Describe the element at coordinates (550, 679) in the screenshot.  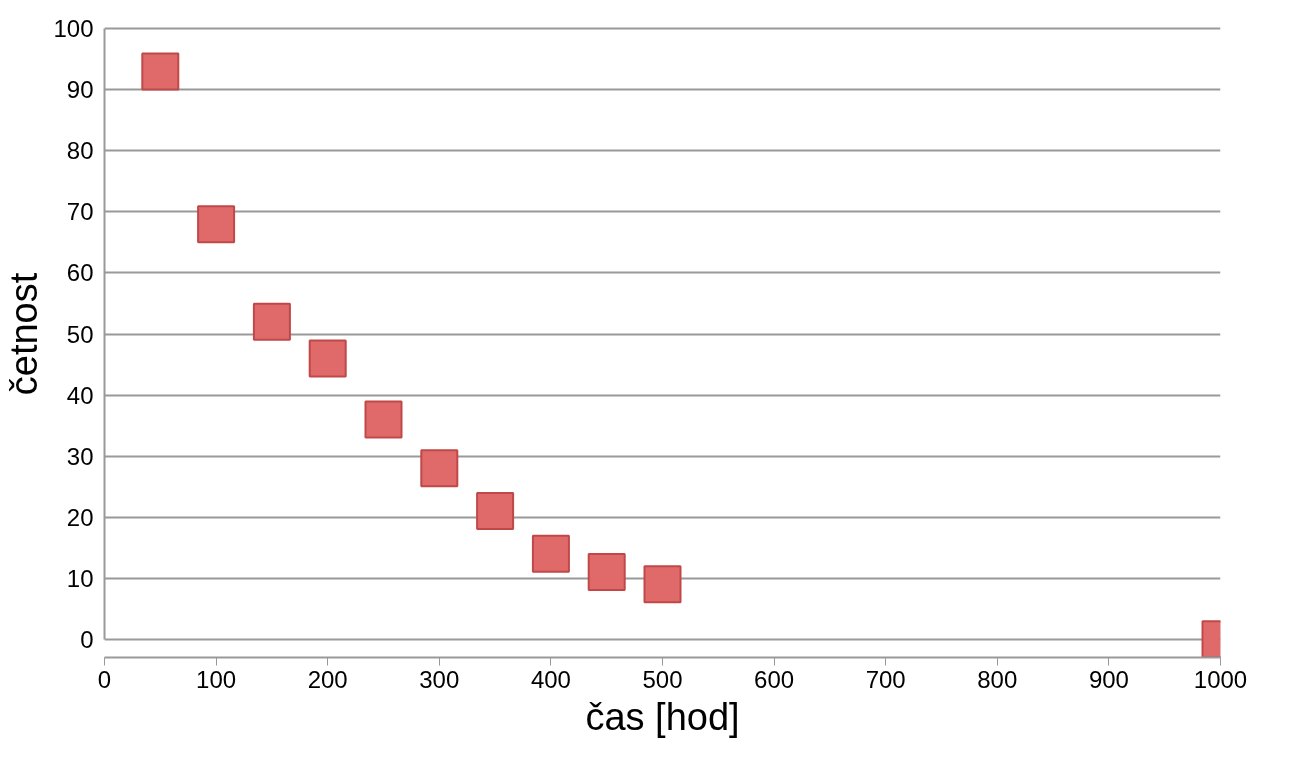
I see `x-tick-label: 400` at that location.